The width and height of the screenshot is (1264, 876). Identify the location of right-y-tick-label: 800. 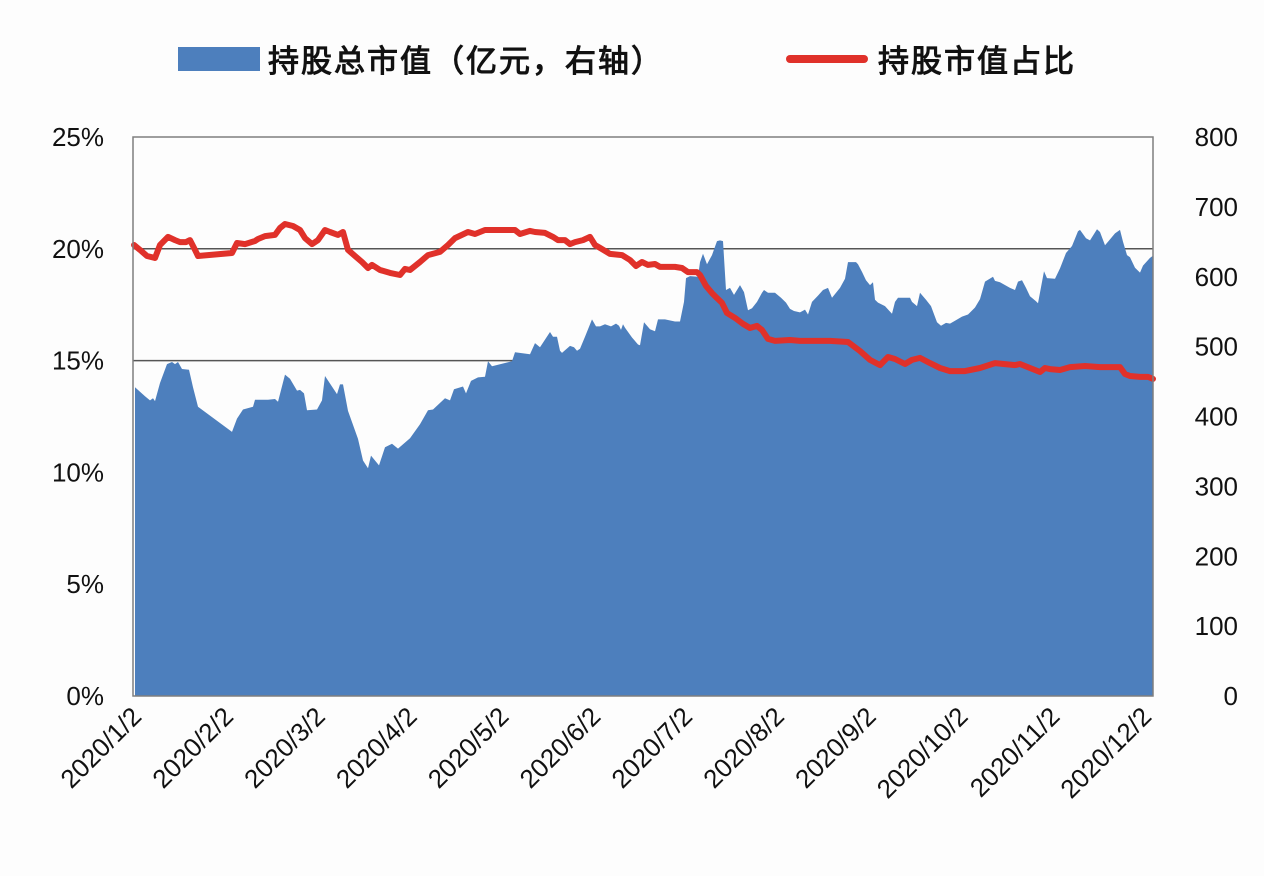
(1216, 137).